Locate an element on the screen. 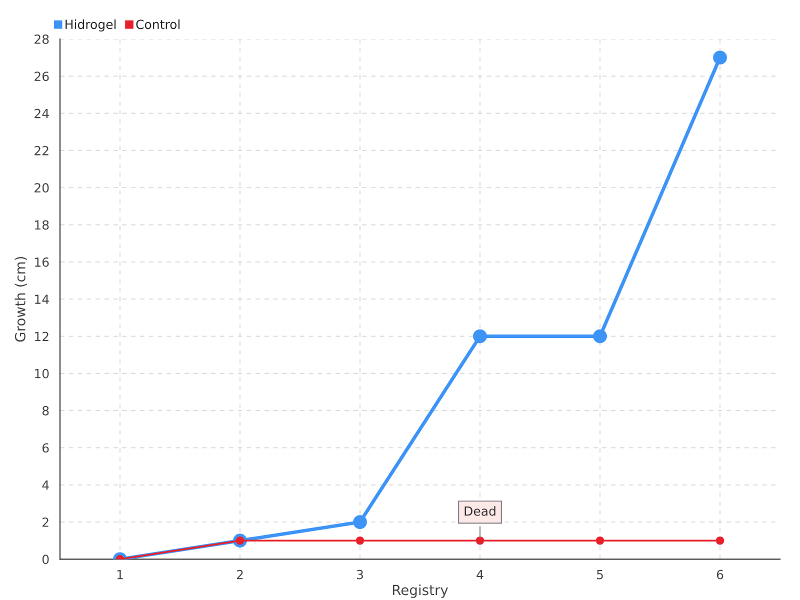  y-tick-label: 26 is located at coordinates (41, 77).